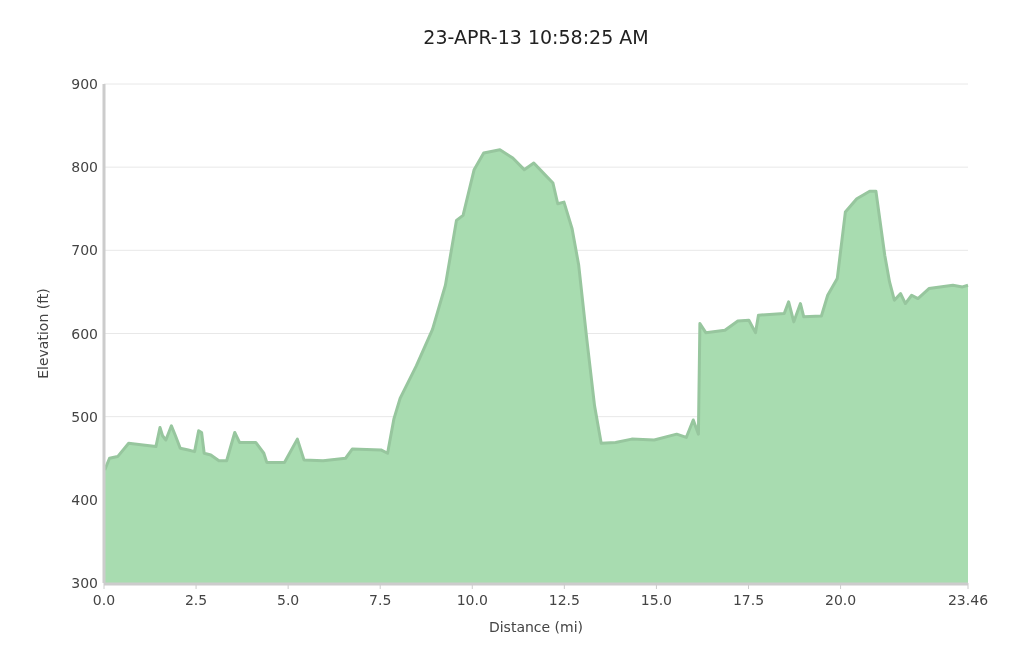 This screenshot has width=1024, height=653. Describe the element at coordinates (536, 37) in the screenshot. I see `chart-title: 23-APR-13 10:58:25 AM` at that location.